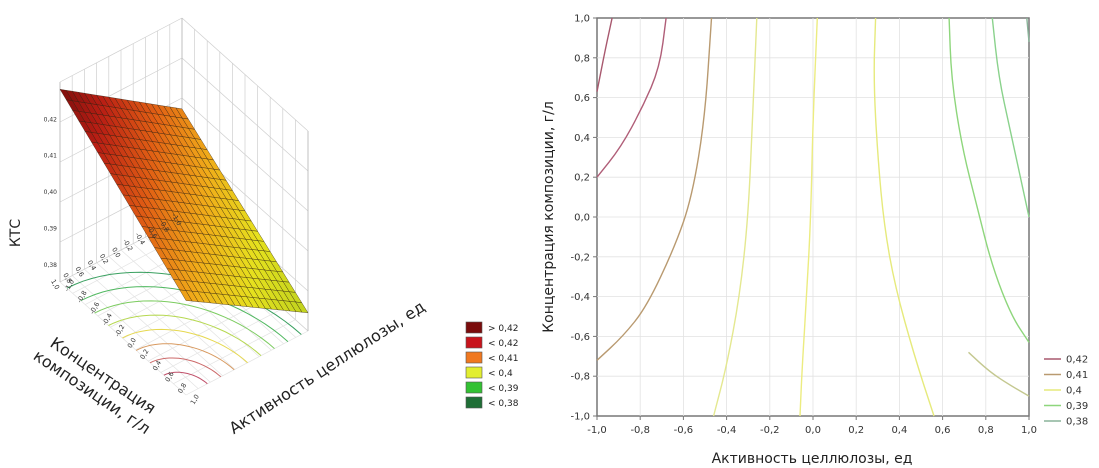 The width and height of the screenshot is (1099, 468). What do you see at coordinates (580, 377) in the screenshot?
I see `contour-y-tick-label: -0,8` at bounding box center [580, 377].